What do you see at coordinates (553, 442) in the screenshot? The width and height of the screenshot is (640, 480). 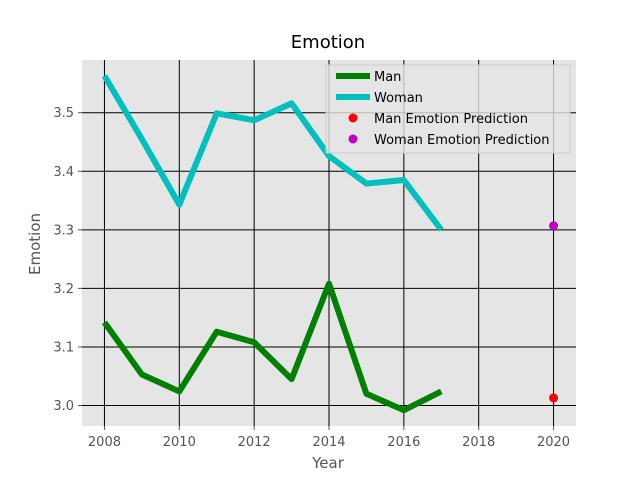 I see `x-tick-label: 2020` at bounding box center [553, 442].